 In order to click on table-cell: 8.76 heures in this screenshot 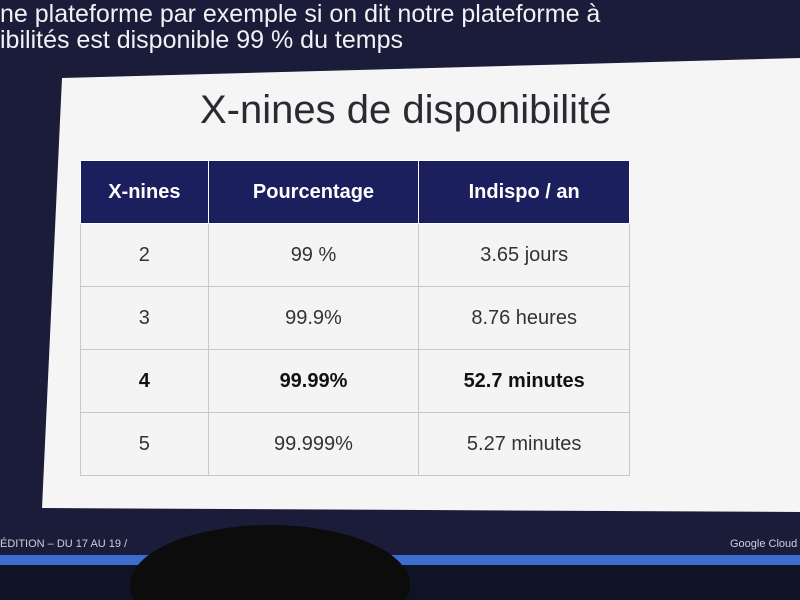, I will do `click(524, 318)`.